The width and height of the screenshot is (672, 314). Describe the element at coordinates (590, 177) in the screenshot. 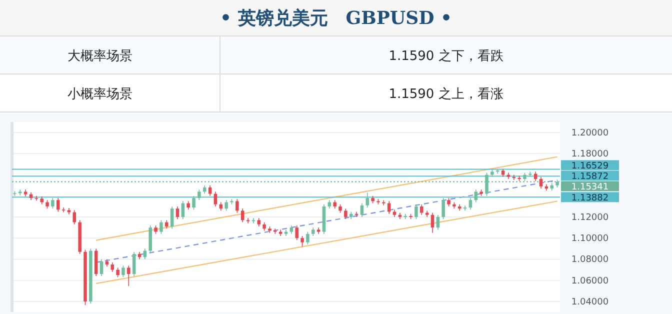

I see `ref-line-label: 1.15872` at that location.